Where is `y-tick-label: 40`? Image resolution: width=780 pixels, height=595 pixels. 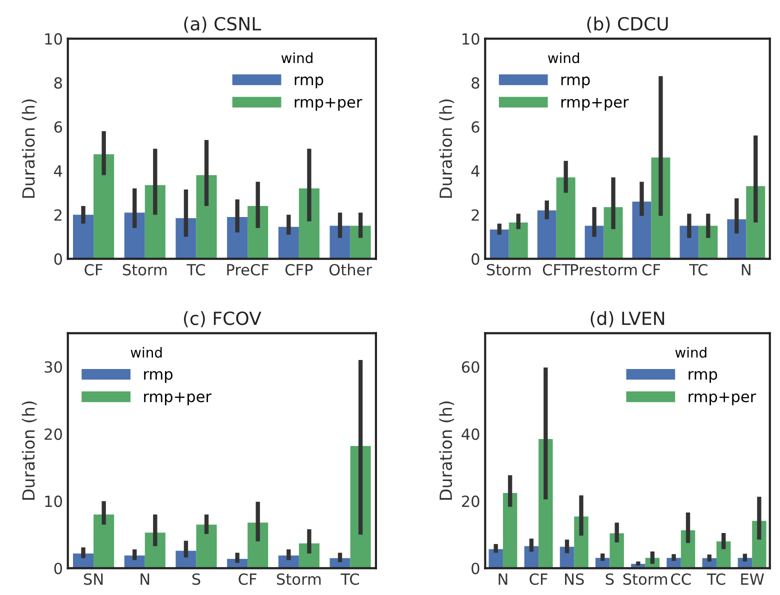 y-tick-label: 40 is located at coordinates (471, 434).